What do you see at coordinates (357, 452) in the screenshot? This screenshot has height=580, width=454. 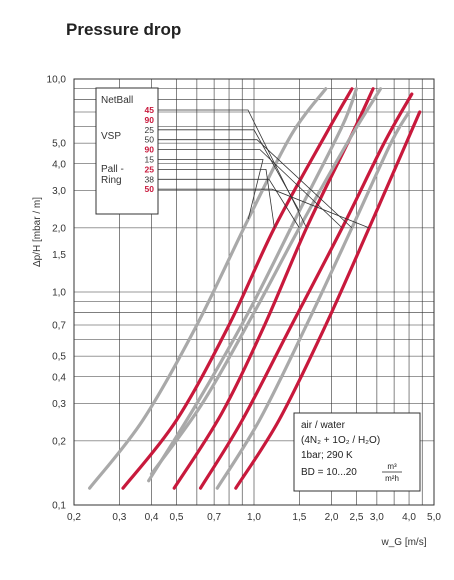 I see `info-box` at bounding box center [357, 452].